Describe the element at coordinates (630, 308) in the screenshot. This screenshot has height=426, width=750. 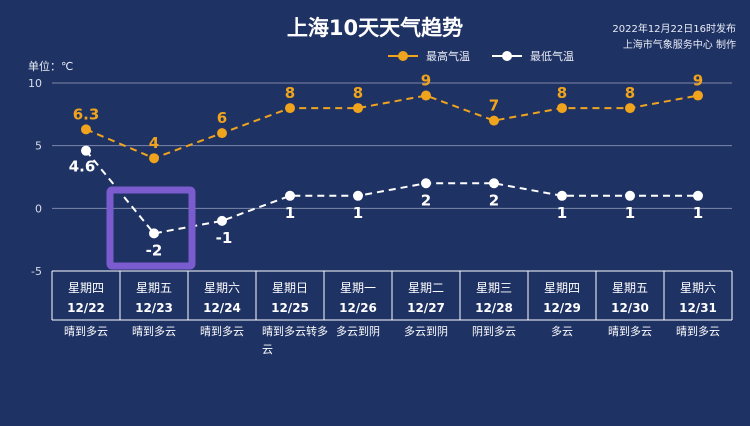
I see `date-label: 12/30` at that location.